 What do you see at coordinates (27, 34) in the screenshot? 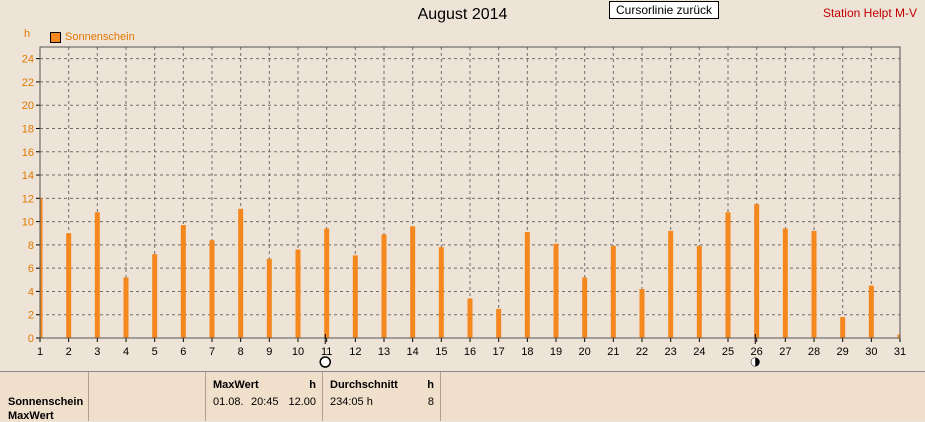
I see `y-axis-unit: h` at bounding box center [27, 34].